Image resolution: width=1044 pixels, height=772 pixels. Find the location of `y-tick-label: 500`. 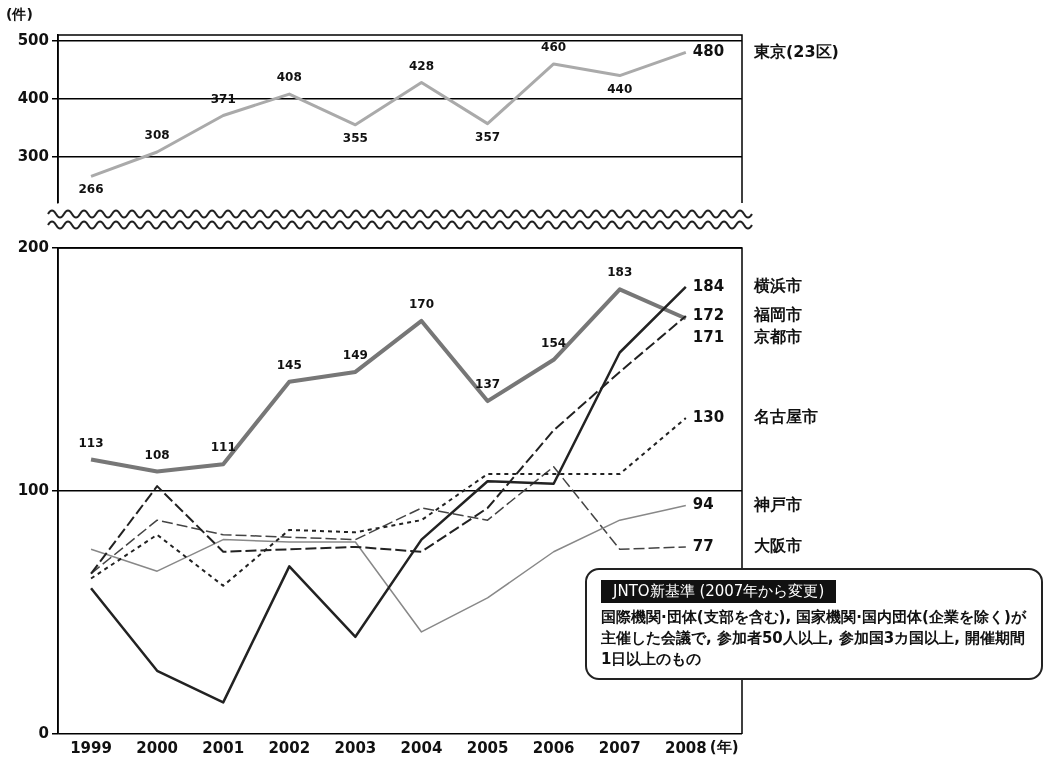

y-tick-label: 500 is located at coordinates (33, 39).